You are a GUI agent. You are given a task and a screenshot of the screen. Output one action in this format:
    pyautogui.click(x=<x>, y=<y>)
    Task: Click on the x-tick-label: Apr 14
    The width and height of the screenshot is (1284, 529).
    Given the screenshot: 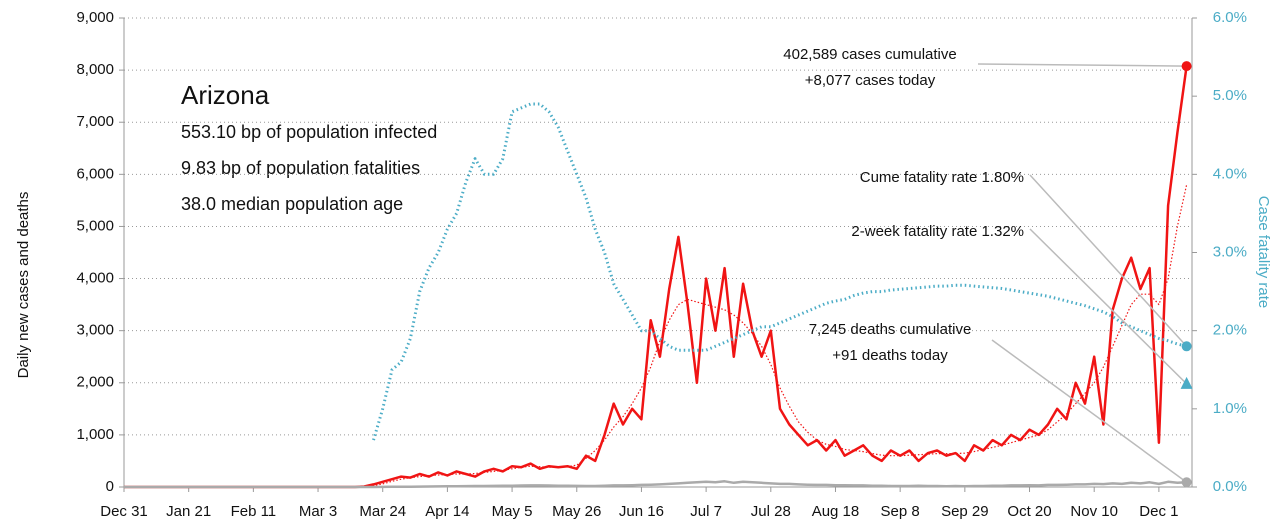 What is the action you would take?
    pyautogui.click(x=447, y=511)
    